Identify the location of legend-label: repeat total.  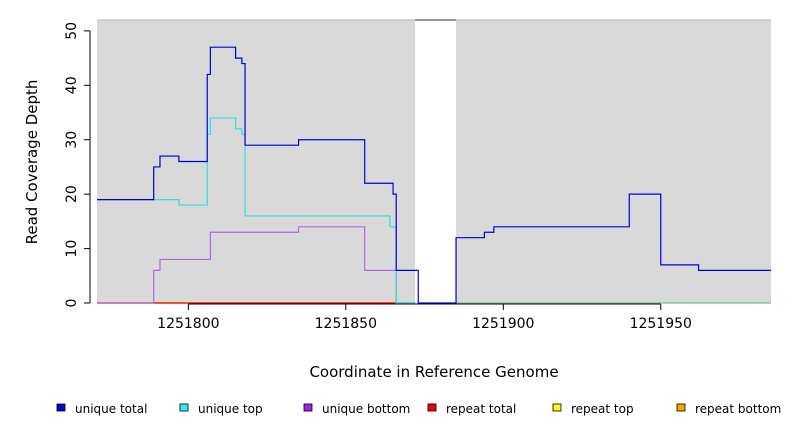
(481, 409).